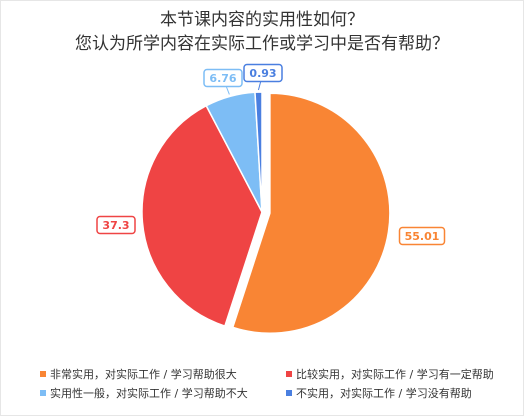 The image size is (524, 416). What do you see at coordinates (143, 374) in the screenshot?
I see `legend-label-1: 非常实用，对实际工作 / 学习帮助很大` at bounding box center [143, 374].